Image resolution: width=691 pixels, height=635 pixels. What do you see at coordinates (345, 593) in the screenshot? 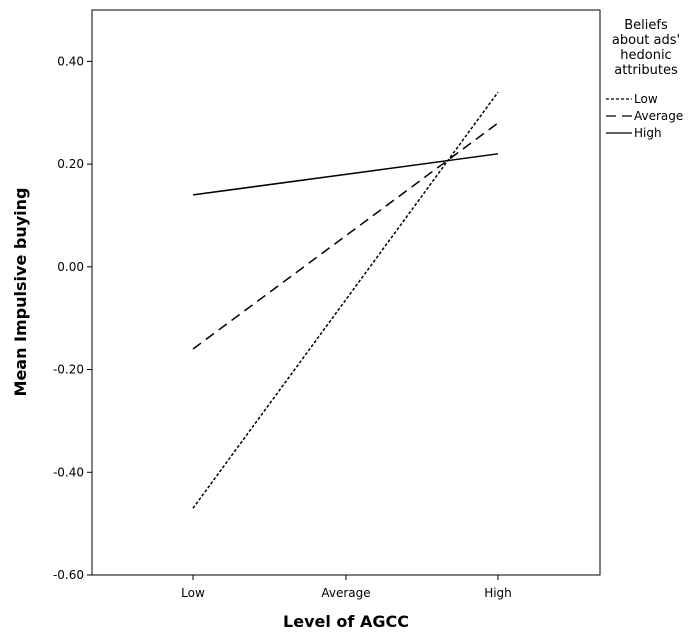
I see `x-tick-label: Average` at bounding box center [345, 593].